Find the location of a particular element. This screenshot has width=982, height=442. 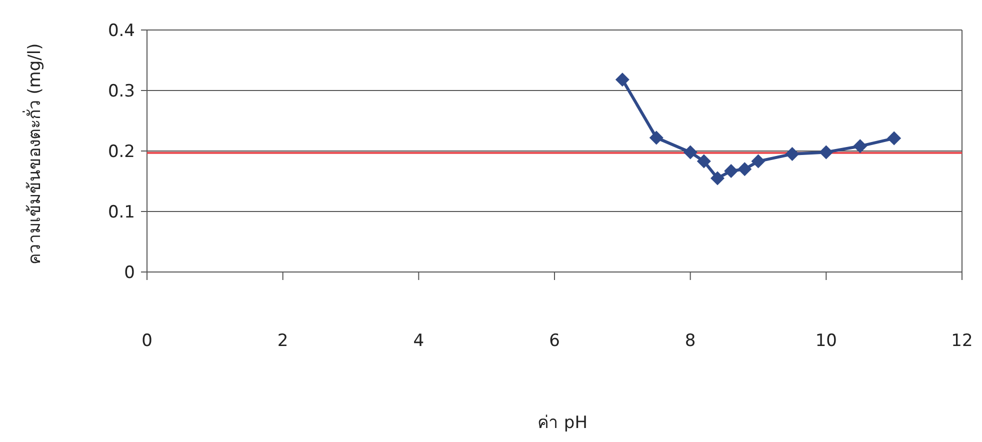

x-tick-label: 0 is located at coordinates (147, 341).